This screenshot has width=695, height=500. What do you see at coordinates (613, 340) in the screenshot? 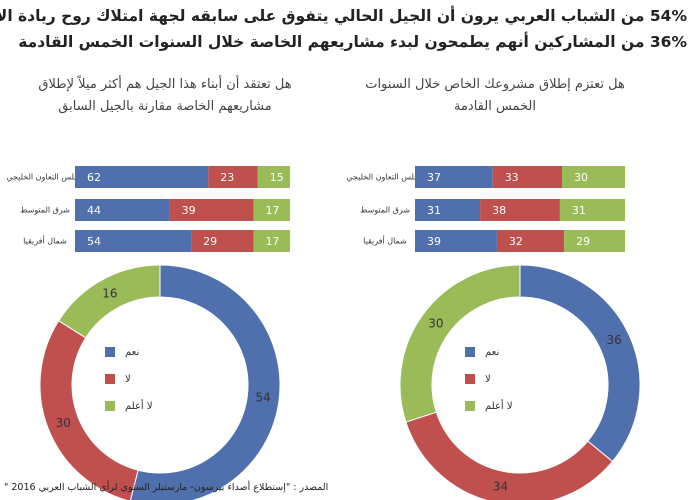
I see `value-label: 36` at bounding box center [613, 340].